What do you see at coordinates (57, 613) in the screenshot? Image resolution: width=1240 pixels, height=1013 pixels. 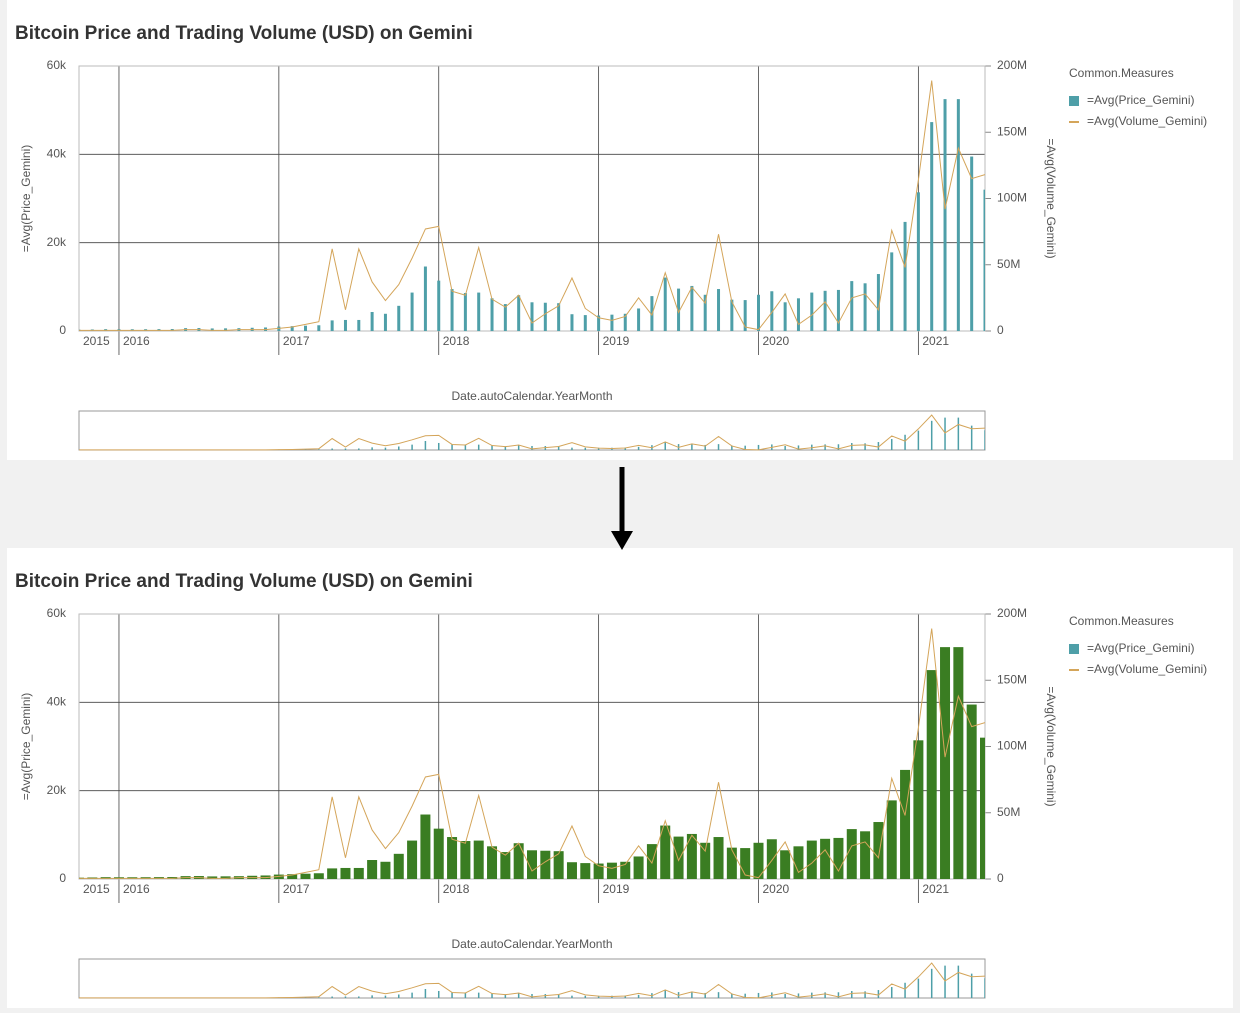 I see `y-tick-label: 60k` at bounding box center [57, 613].